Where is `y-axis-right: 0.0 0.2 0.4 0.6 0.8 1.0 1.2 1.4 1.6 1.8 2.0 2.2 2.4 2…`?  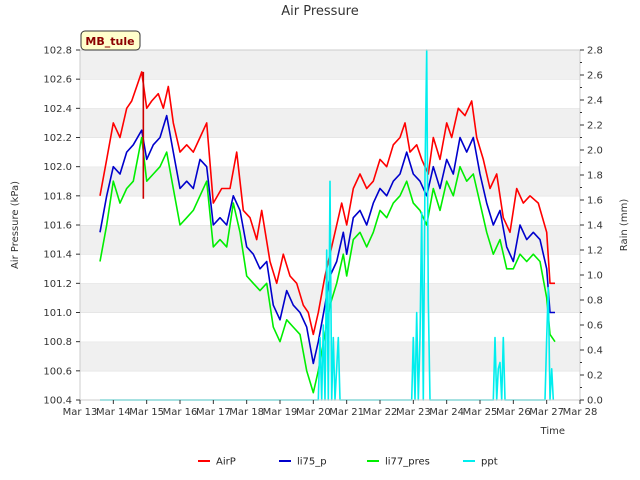 y-axis-right: 0.0 0.2 0.4 0.6 0.8 1.0 1.2 1.4 1.6 1.8 2.0 2.2 2.4 2… is located at coordinates (591, 226).